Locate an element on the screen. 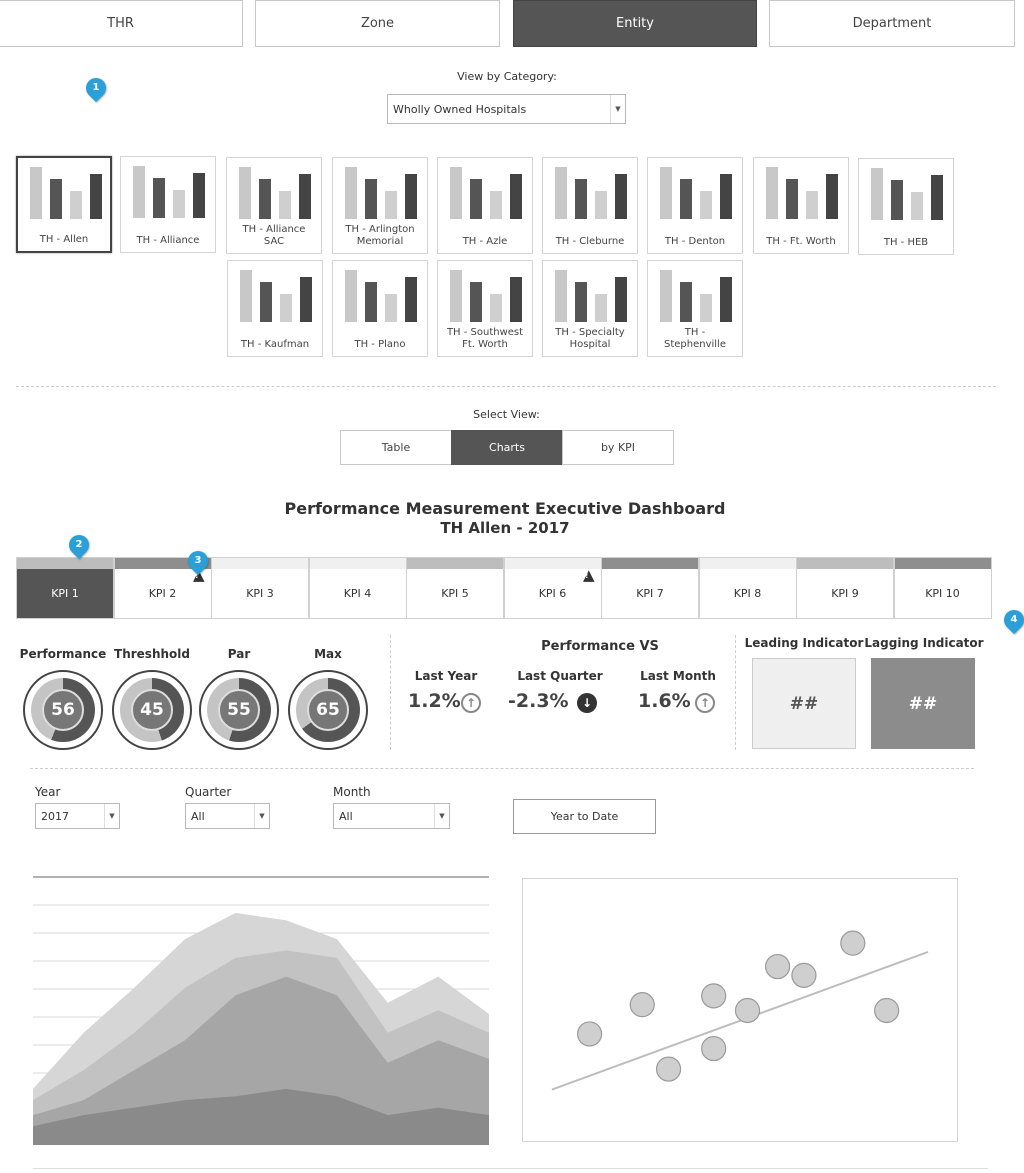 The height and width of the screenshot is (1173, 1024). warning-icon: ▲ is located at coordinates (198, 575).